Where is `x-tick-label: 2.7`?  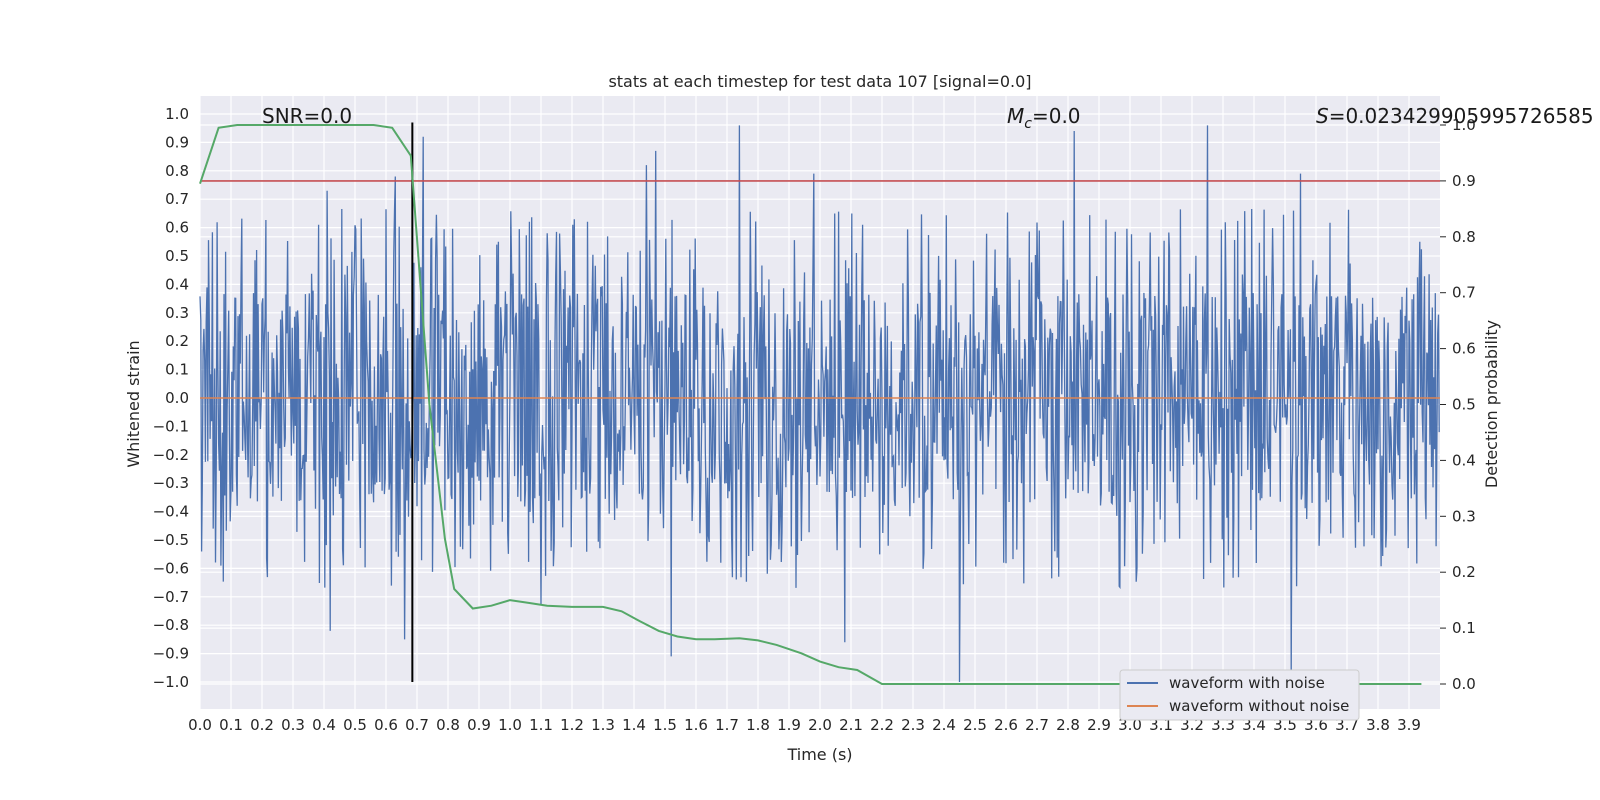
x-tick-label: 2.7 is located at coordinates (1037, 725).